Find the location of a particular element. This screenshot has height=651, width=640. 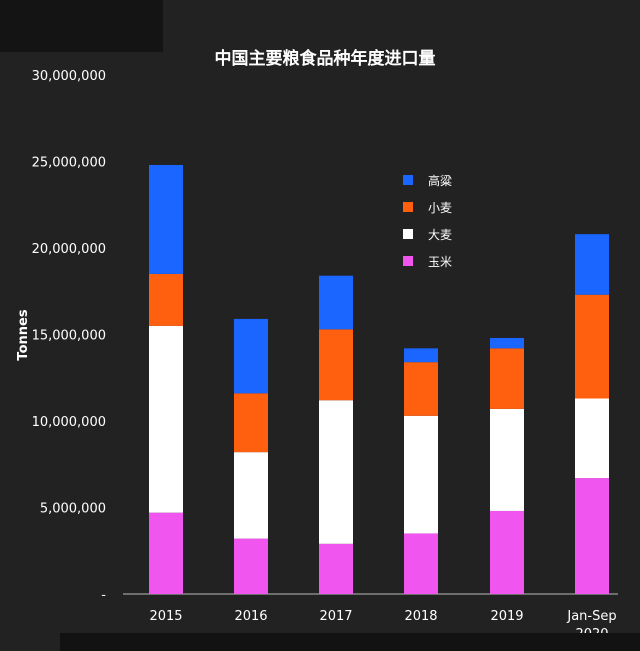

dark-overlay-bottom is located at coordinates (350, 642).